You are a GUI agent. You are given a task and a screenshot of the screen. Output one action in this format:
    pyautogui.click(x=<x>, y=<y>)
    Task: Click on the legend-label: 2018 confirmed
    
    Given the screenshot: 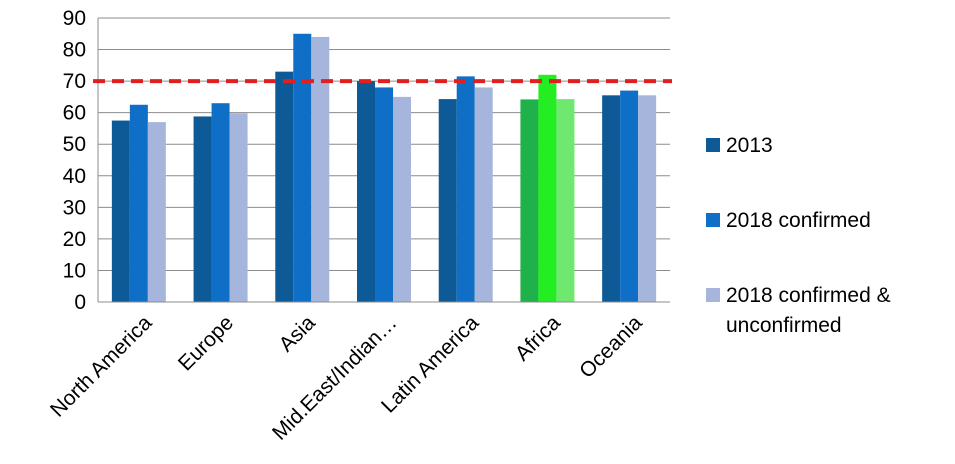 What is the action you would take?
    pyautogui.click(x=798, y=220)
    